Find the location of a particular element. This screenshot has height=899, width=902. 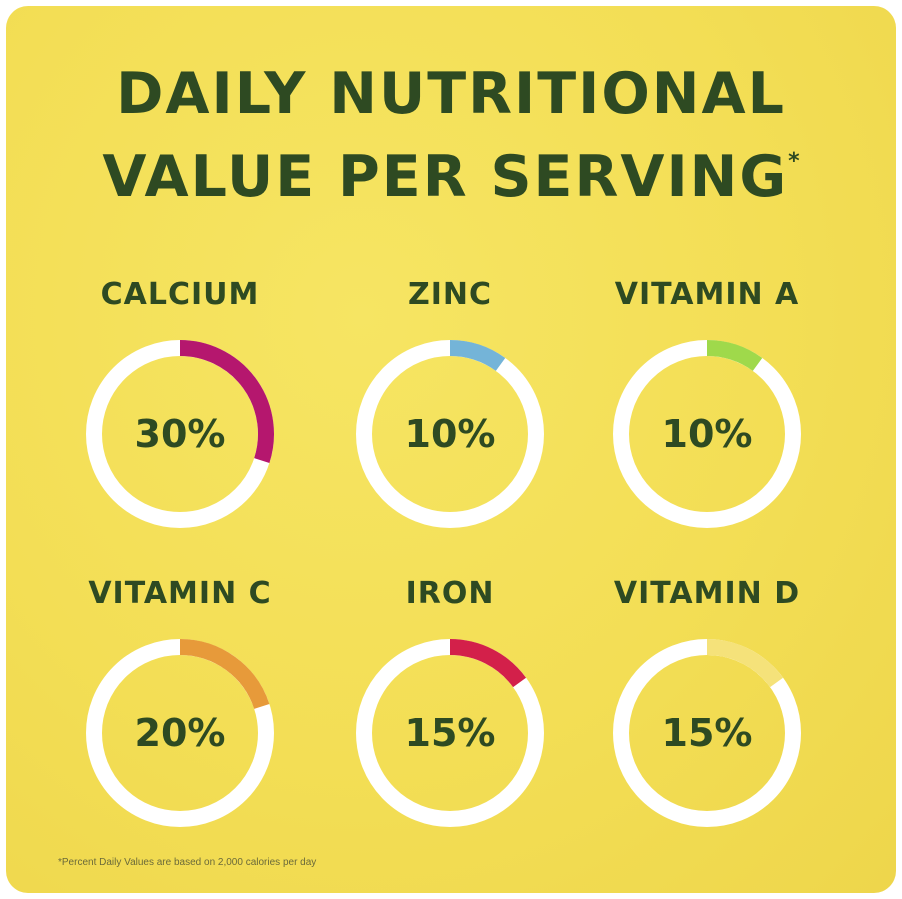

nutrient-vitamin-c: VITAMIN C 20% is located at coordinates (180, 701).